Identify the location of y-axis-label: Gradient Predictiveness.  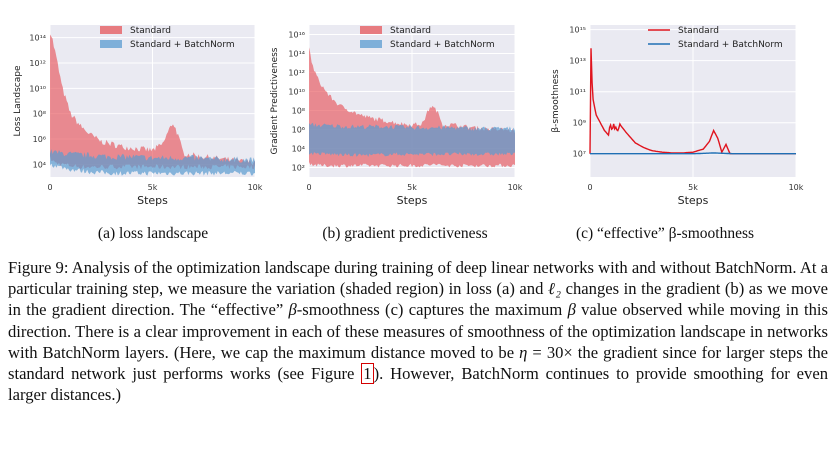
(275, 100).